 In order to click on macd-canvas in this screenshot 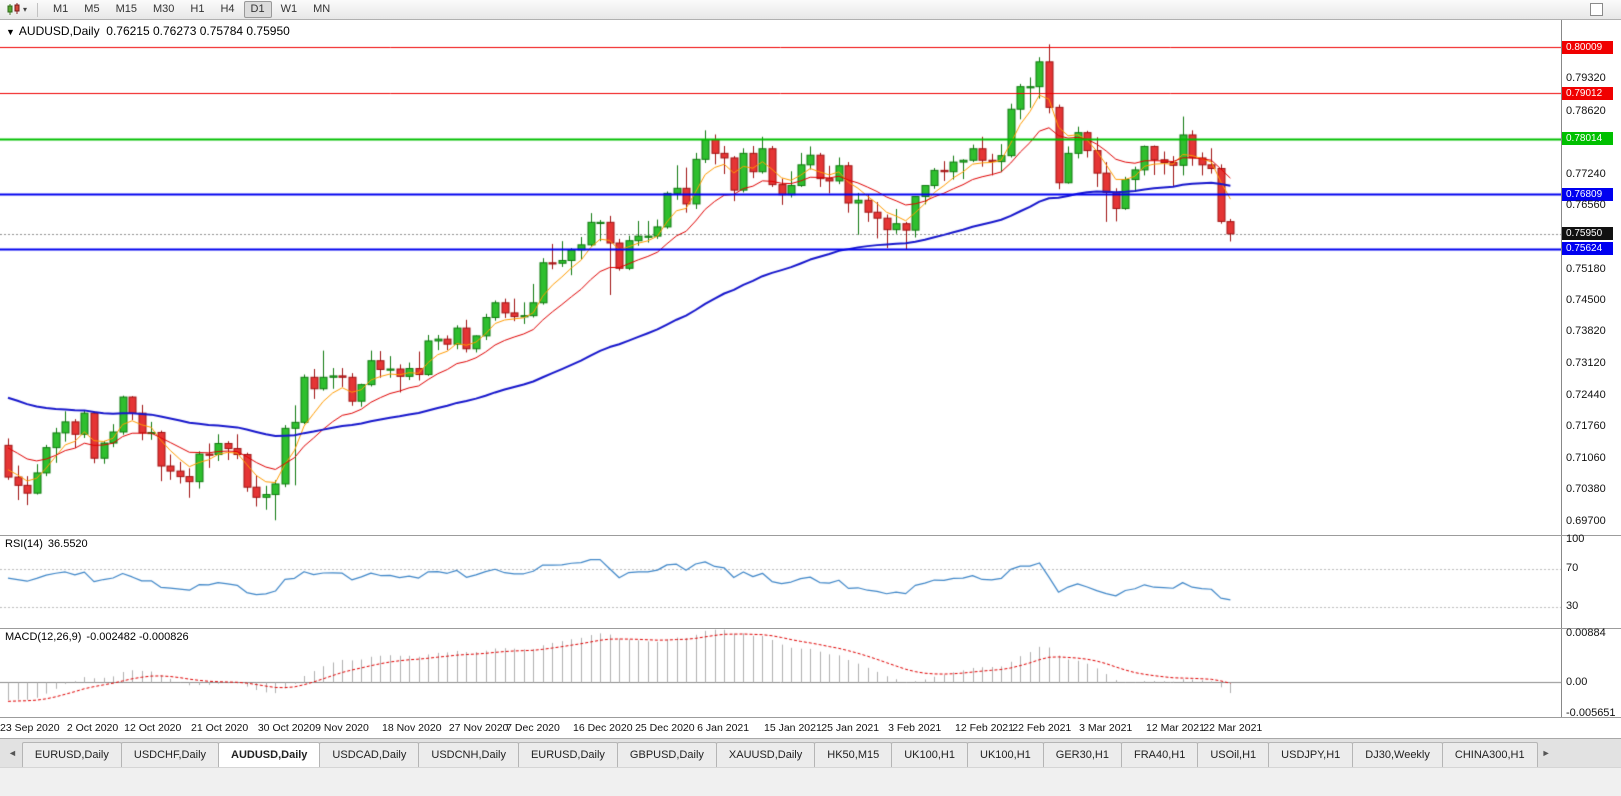, I will do `click(780, 673)`.